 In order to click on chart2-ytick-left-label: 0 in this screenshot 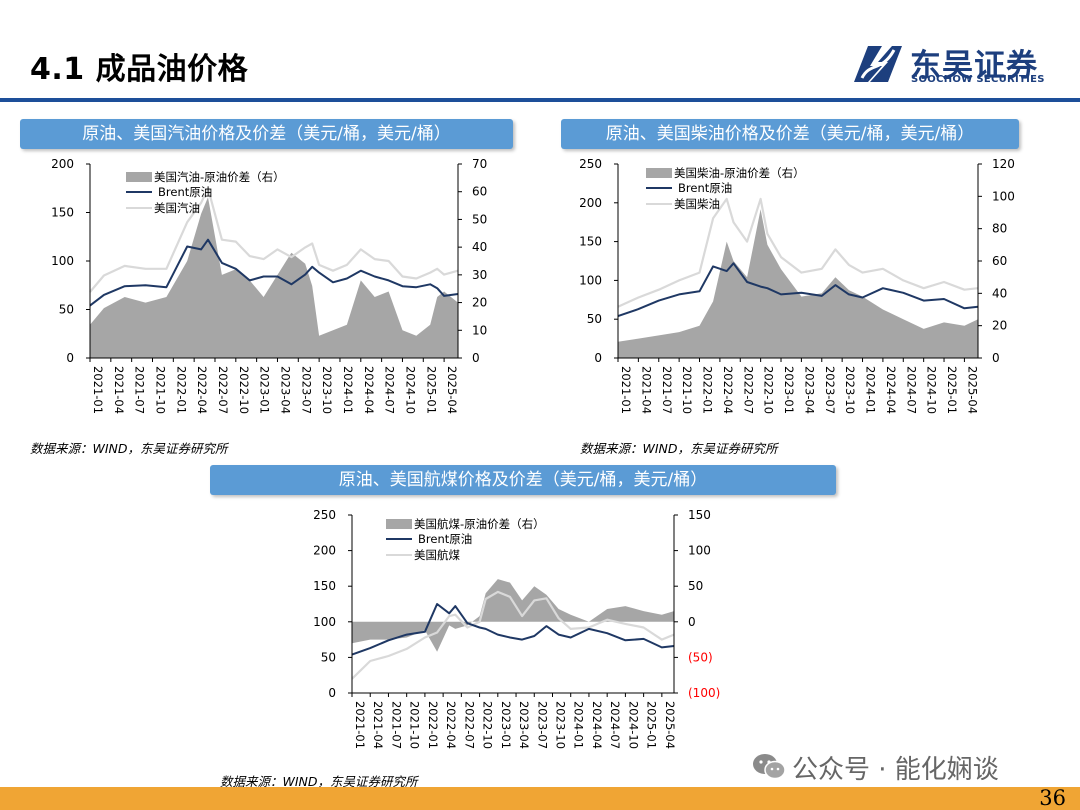, I will do `click(598, 358)`.